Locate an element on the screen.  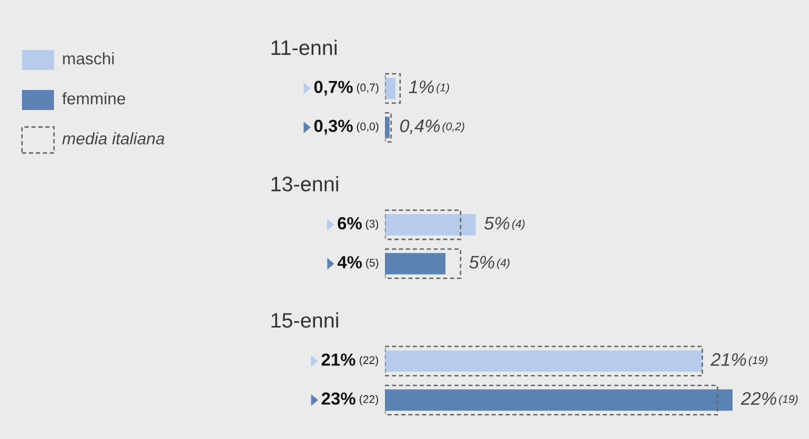
data-label: 0,4%(0,2) is located at coordinates (432, 126).